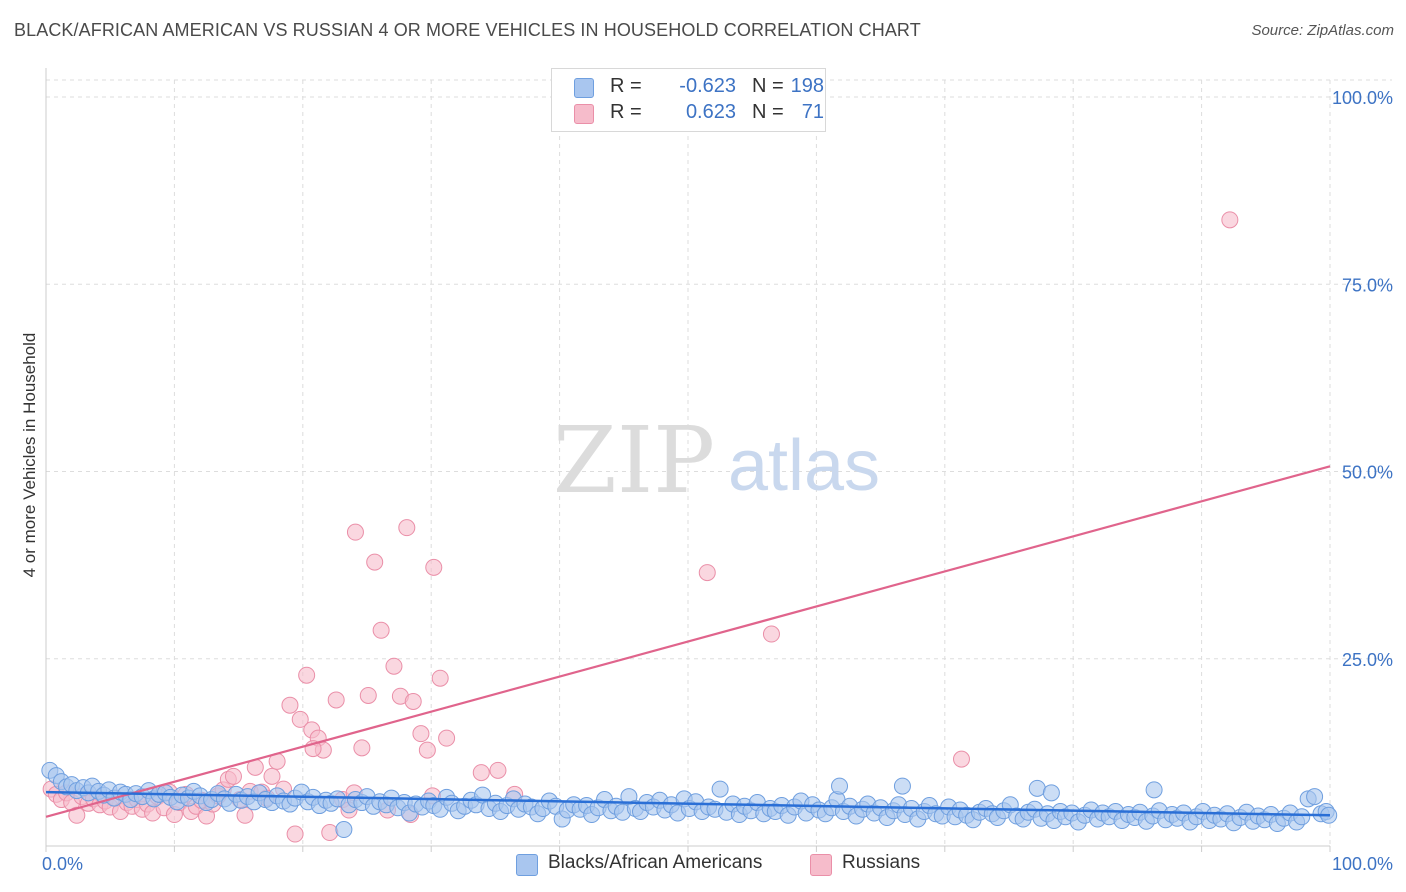  I want to click on source-credit: Source: ZipAtlas.com, so click(1322, 30).